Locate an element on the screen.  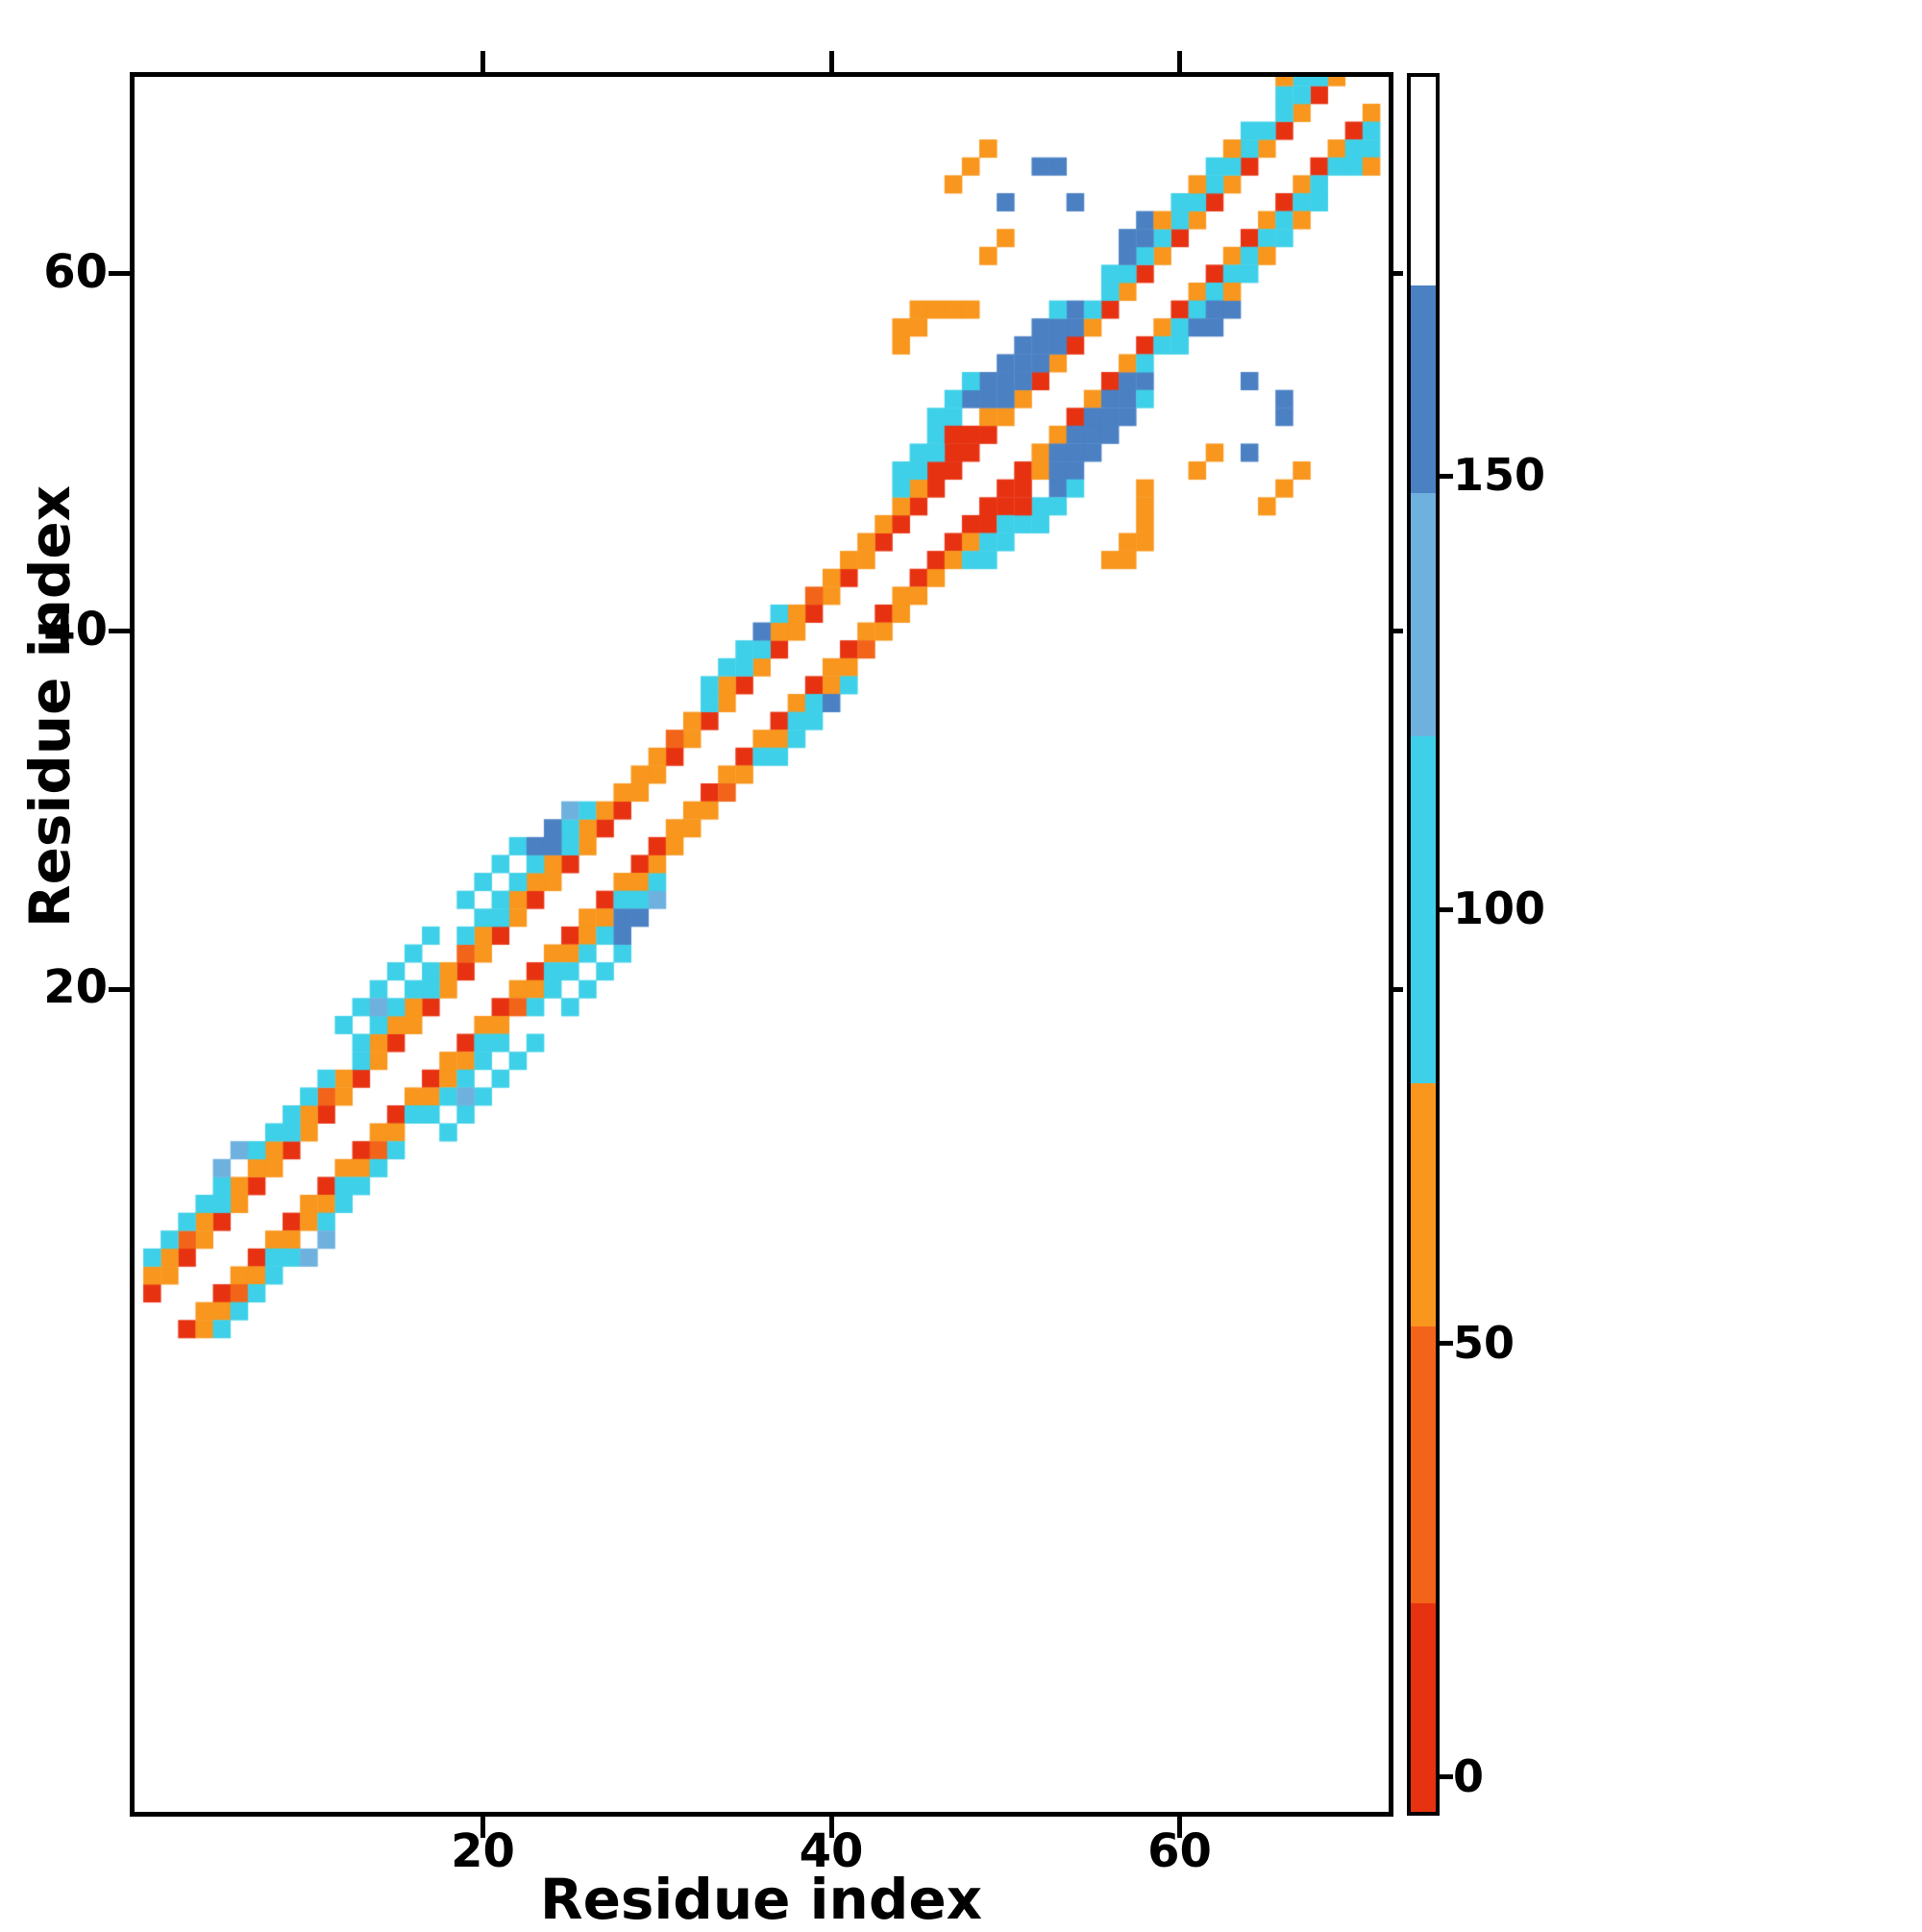
colorbar-tick-label: 0 is located at coordinates (1469, 1775).